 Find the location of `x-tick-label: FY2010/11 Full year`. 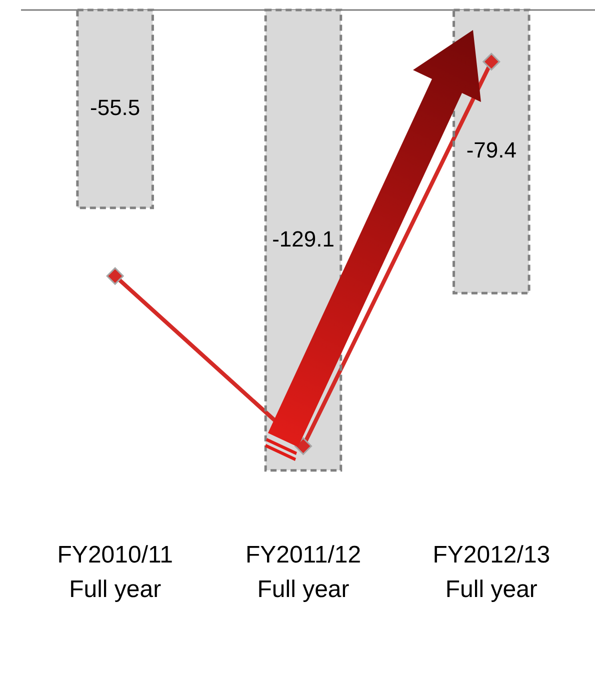

x-tick-label: FY2010/11 Full year is located at coordinates (115, 572).